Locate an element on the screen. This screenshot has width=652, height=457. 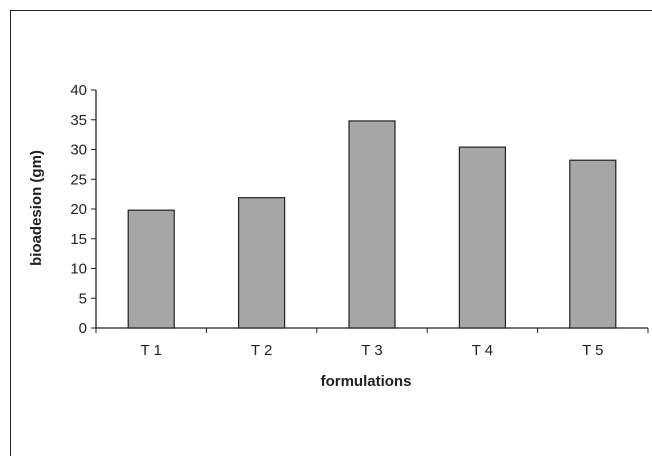
x-tick-labels: T 1 T 2 T 3 T 4 T 5 is located at coordinates (371, 350).